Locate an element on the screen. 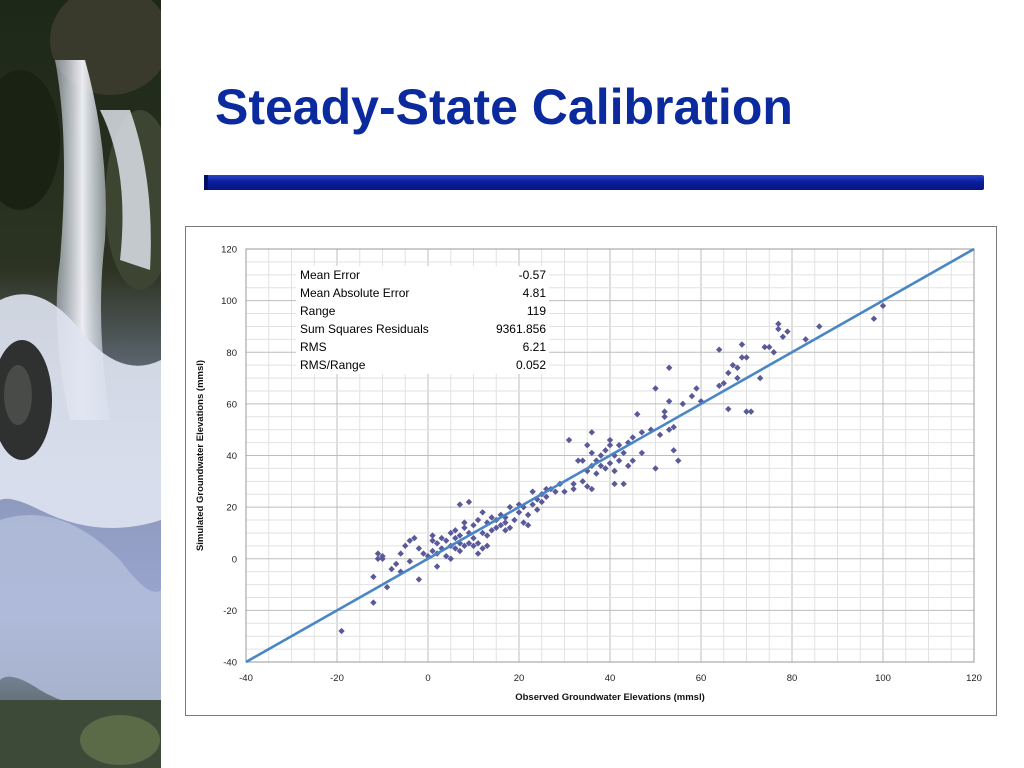  x-tick-label: 0 is located at coordinates (427, 678).